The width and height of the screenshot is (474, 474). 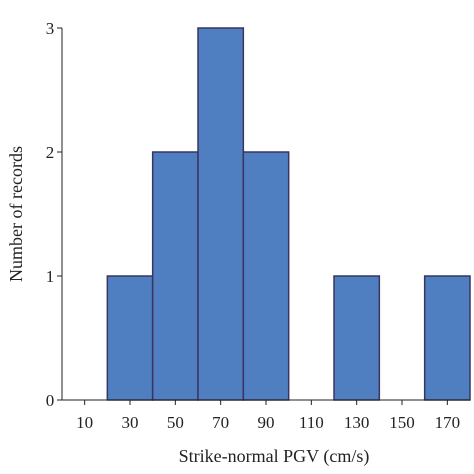 What do you see at coordinates (266, 422) in the screenshot?
I see `x-tick-label: 90` at bounding box center [266, 422].